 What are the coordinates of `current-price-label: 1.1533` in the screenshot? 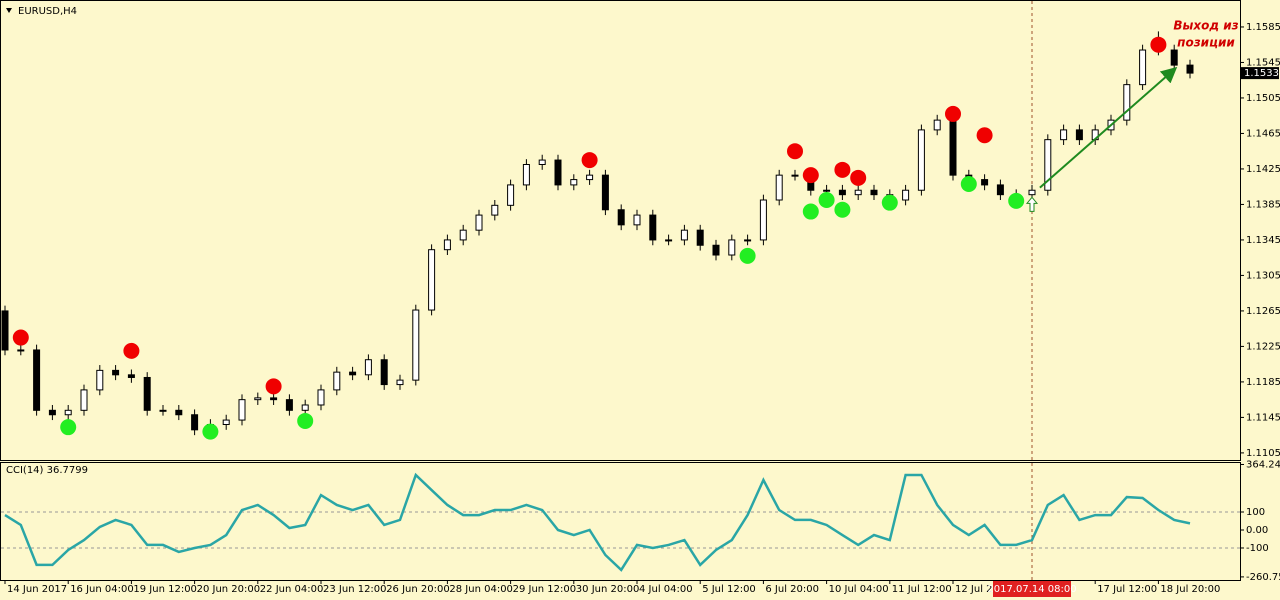 It's located at (1261, 73).